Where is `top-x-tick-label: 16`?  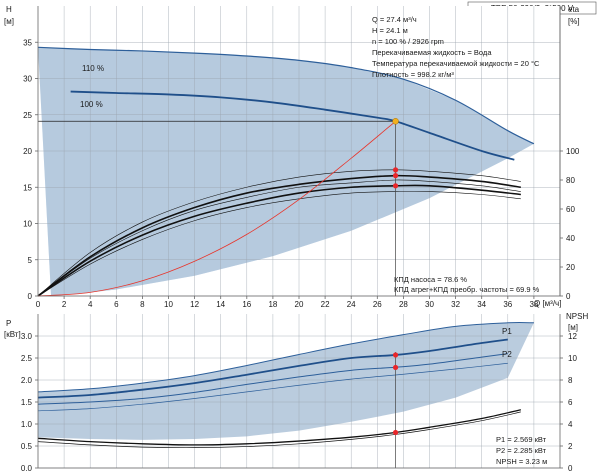
top-x-tick-label: 16 is located at coordinates (246, 304).